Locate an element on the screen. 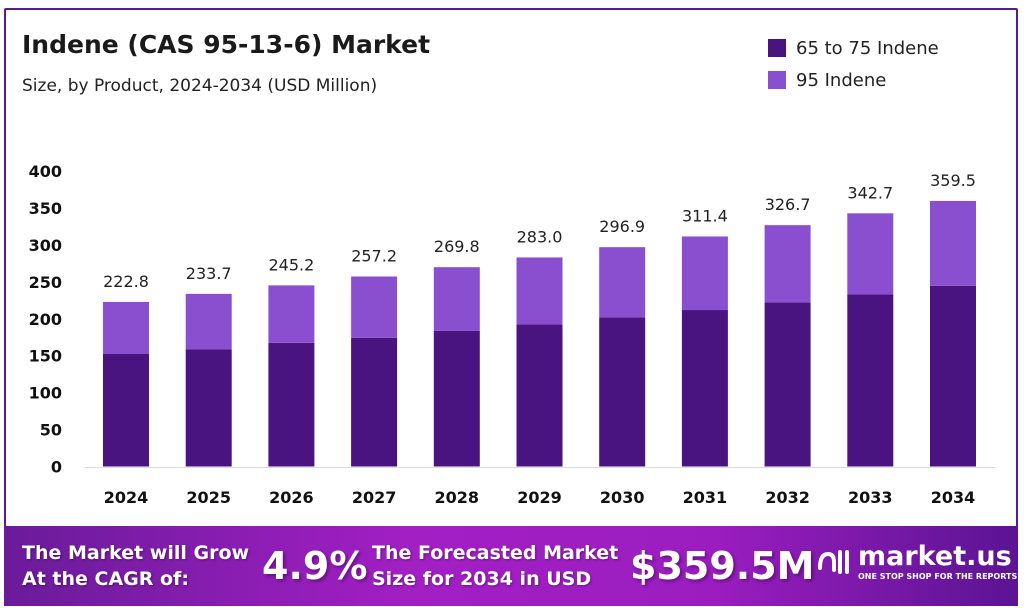  cagr-label: The Market will Grow At the CAGR of: is located at coordinates (135, 566).